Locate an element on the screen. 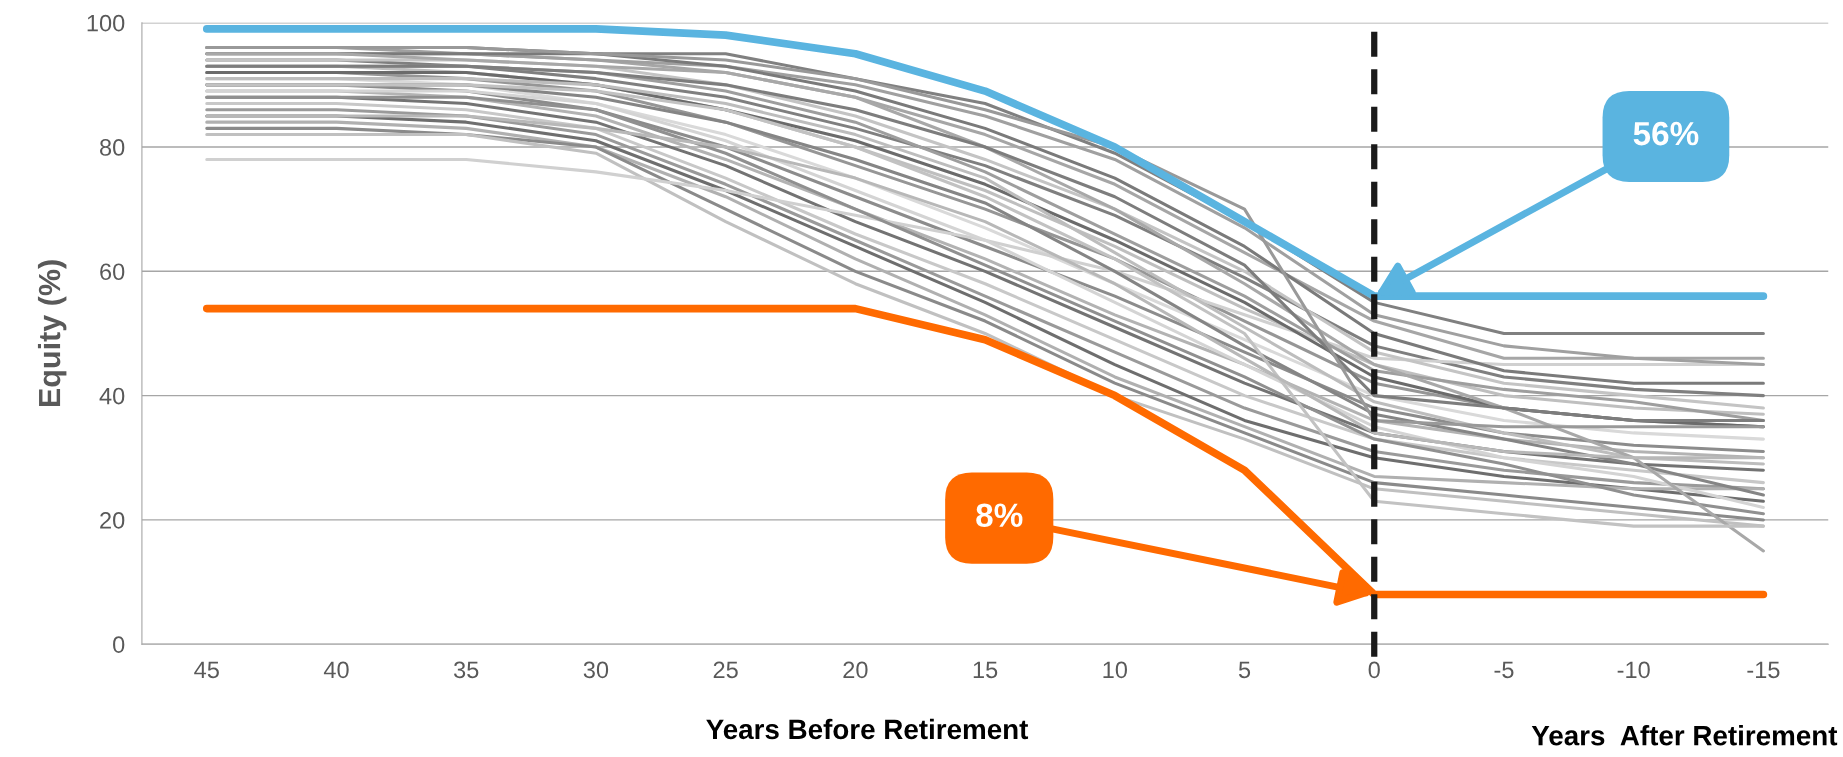 The height and width of the screenshot is (757, 1843). text: Years After Retirement is located at coordinates (1684, 735).